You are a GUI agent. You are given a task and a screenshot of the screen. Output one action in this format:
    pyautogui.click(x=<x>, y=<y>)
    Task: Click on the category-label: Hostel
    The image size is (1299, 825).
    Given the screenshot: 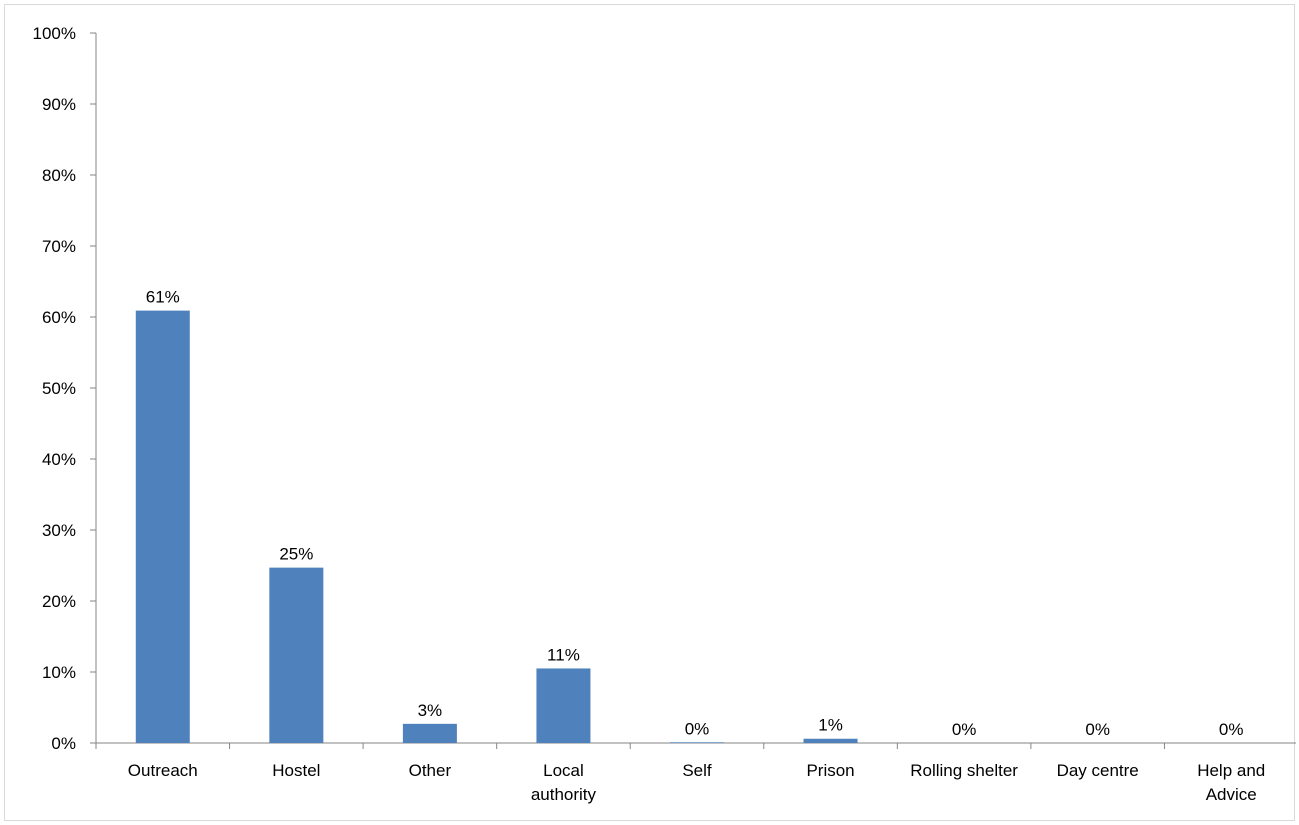 What is the action you would take?
    pyautogui.click(x=296, y=770)
    